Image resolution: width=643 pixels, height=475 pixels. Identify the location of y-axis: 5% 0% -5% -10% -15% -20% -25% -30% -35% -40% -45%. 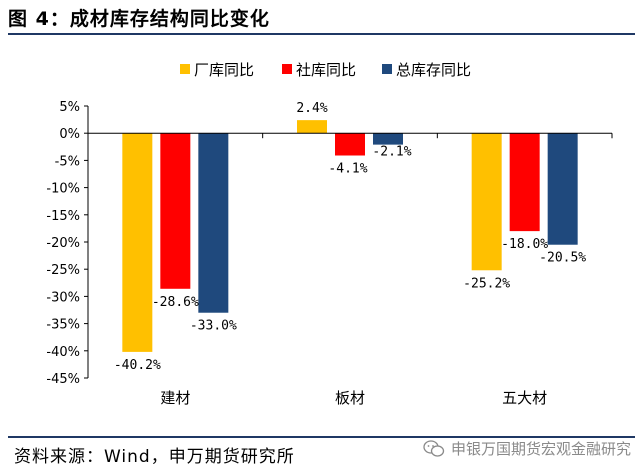
(67, 243).